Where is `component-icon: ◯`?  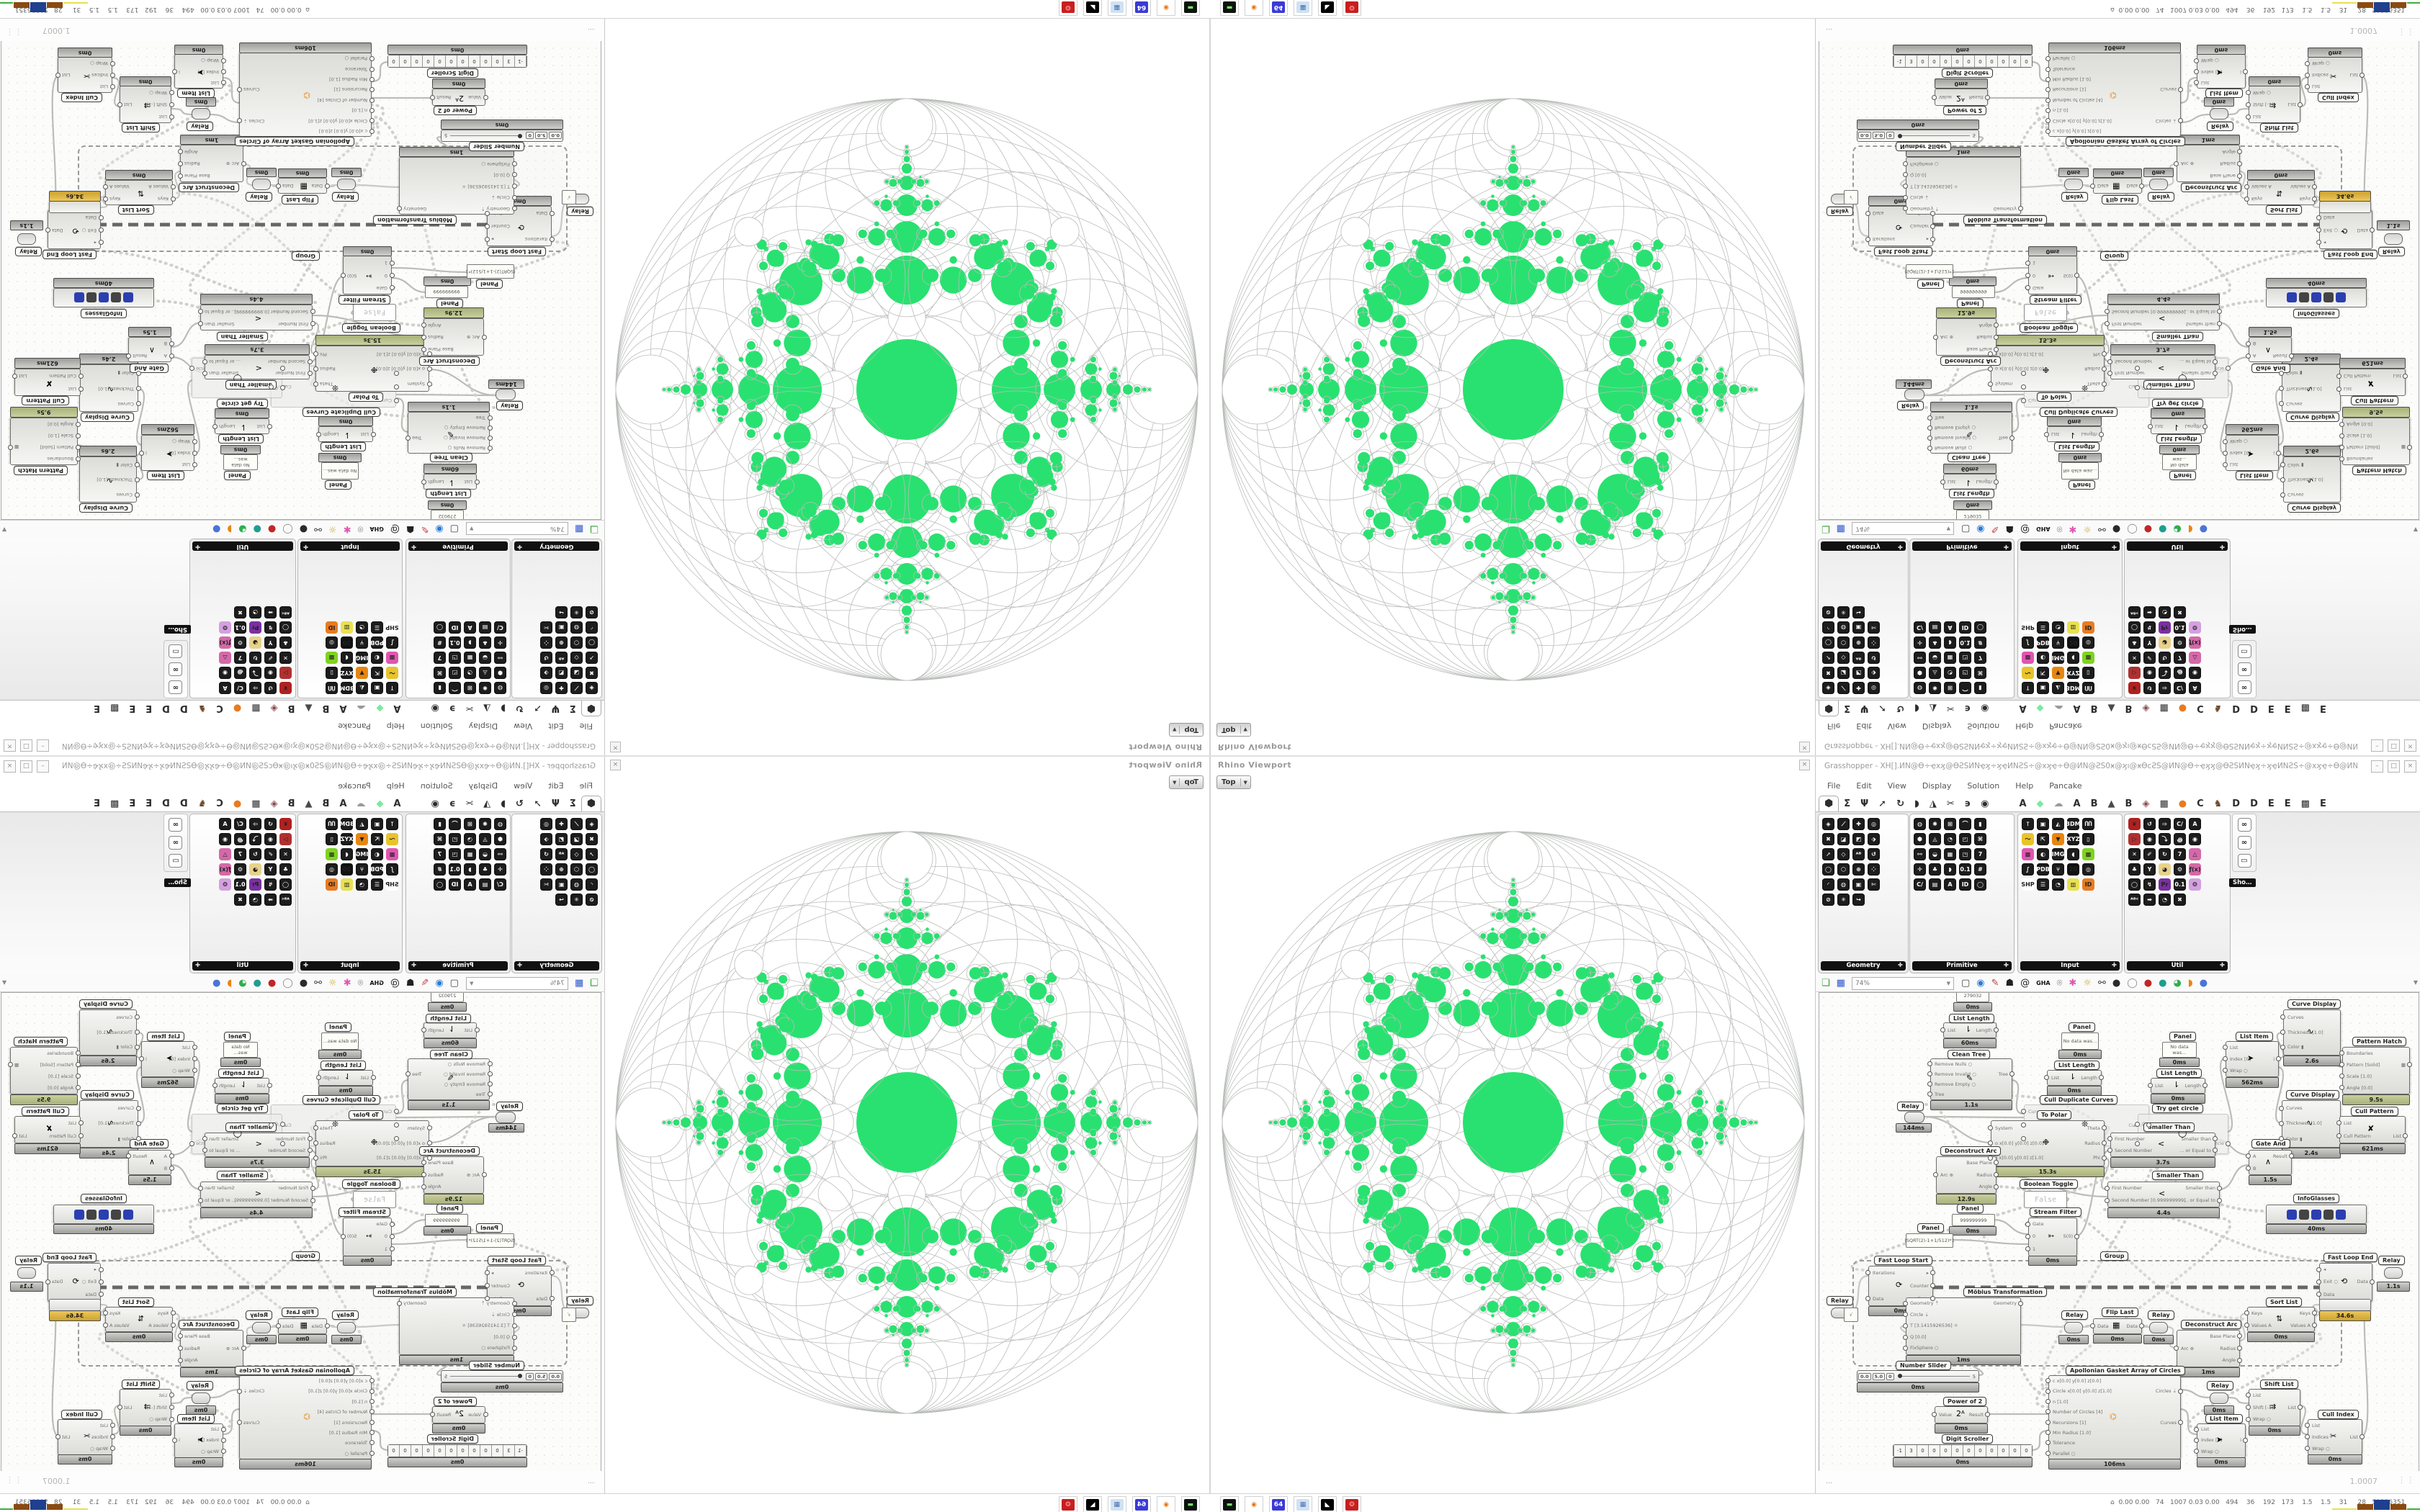
component-icon: ◯ is located at coordinates (1980, 884).